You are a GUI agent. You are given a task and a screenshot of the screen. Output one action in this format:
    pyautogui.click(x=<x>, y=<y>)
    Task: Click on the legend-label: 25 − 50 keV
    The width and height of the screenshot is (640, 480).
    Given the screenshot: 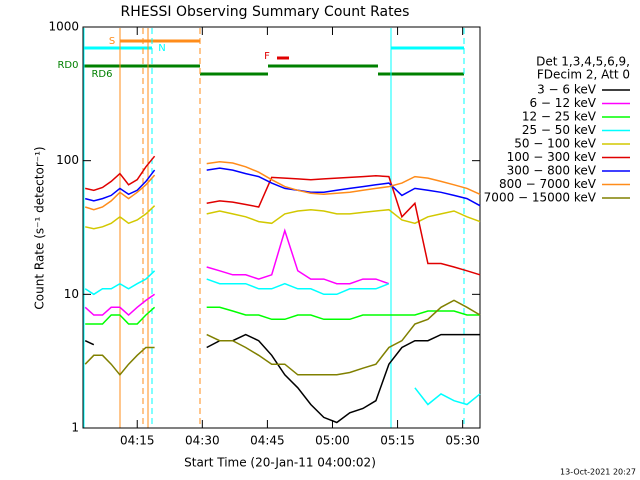 What is the action you would take?
    pyautogui.click(x=559, y=130)
    